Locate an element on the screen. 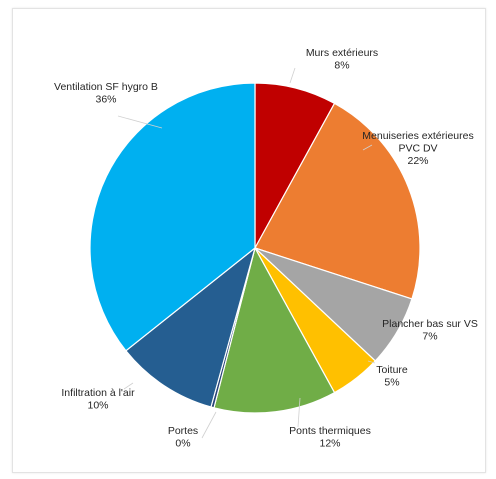 This screenshot has width=496, height=479. slice-label-5: Portes 0% is located at coordinates (183, 437).